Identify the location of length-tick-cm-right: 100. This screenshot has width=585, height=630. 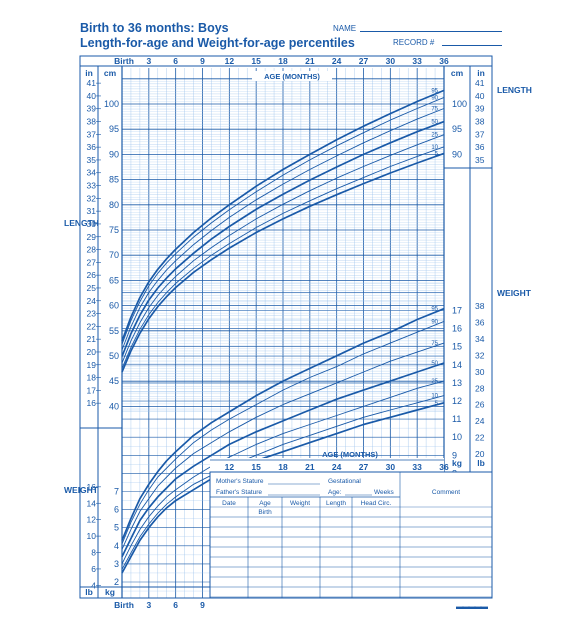
(459, 104).